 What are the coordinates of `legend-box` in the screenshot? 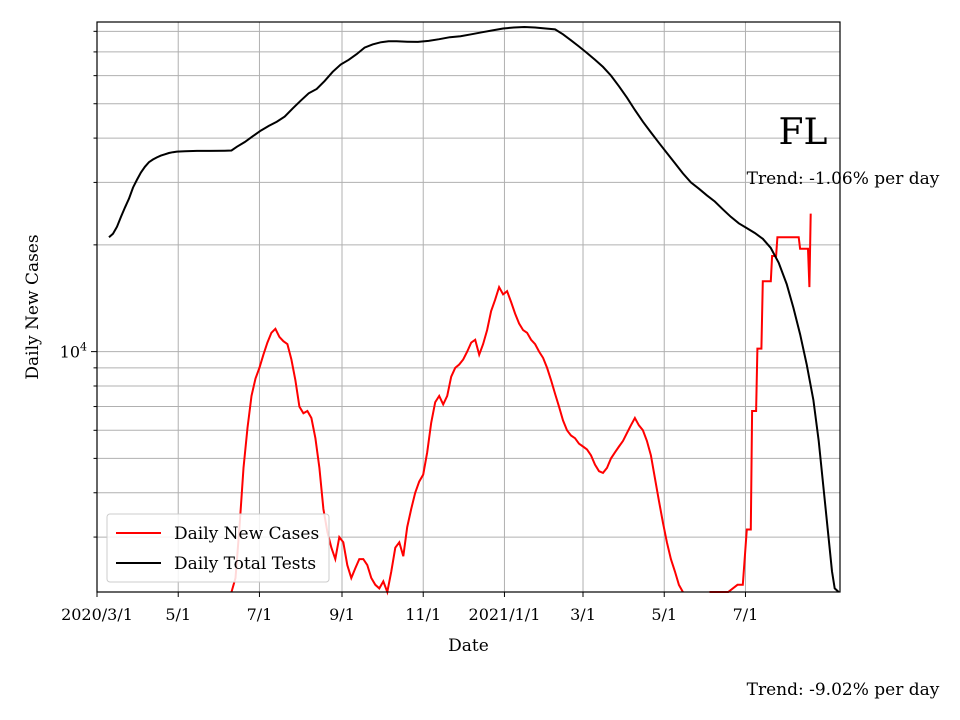 It's located at (218, 548).